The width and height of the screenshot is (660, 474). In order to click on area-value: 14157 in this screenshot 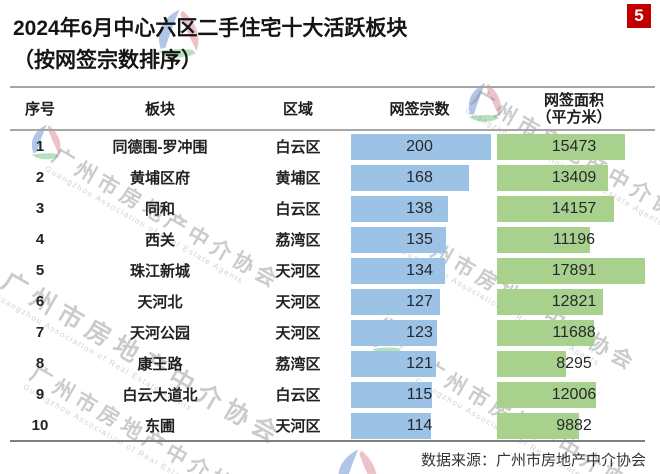, I will do `click(574, 208)`.